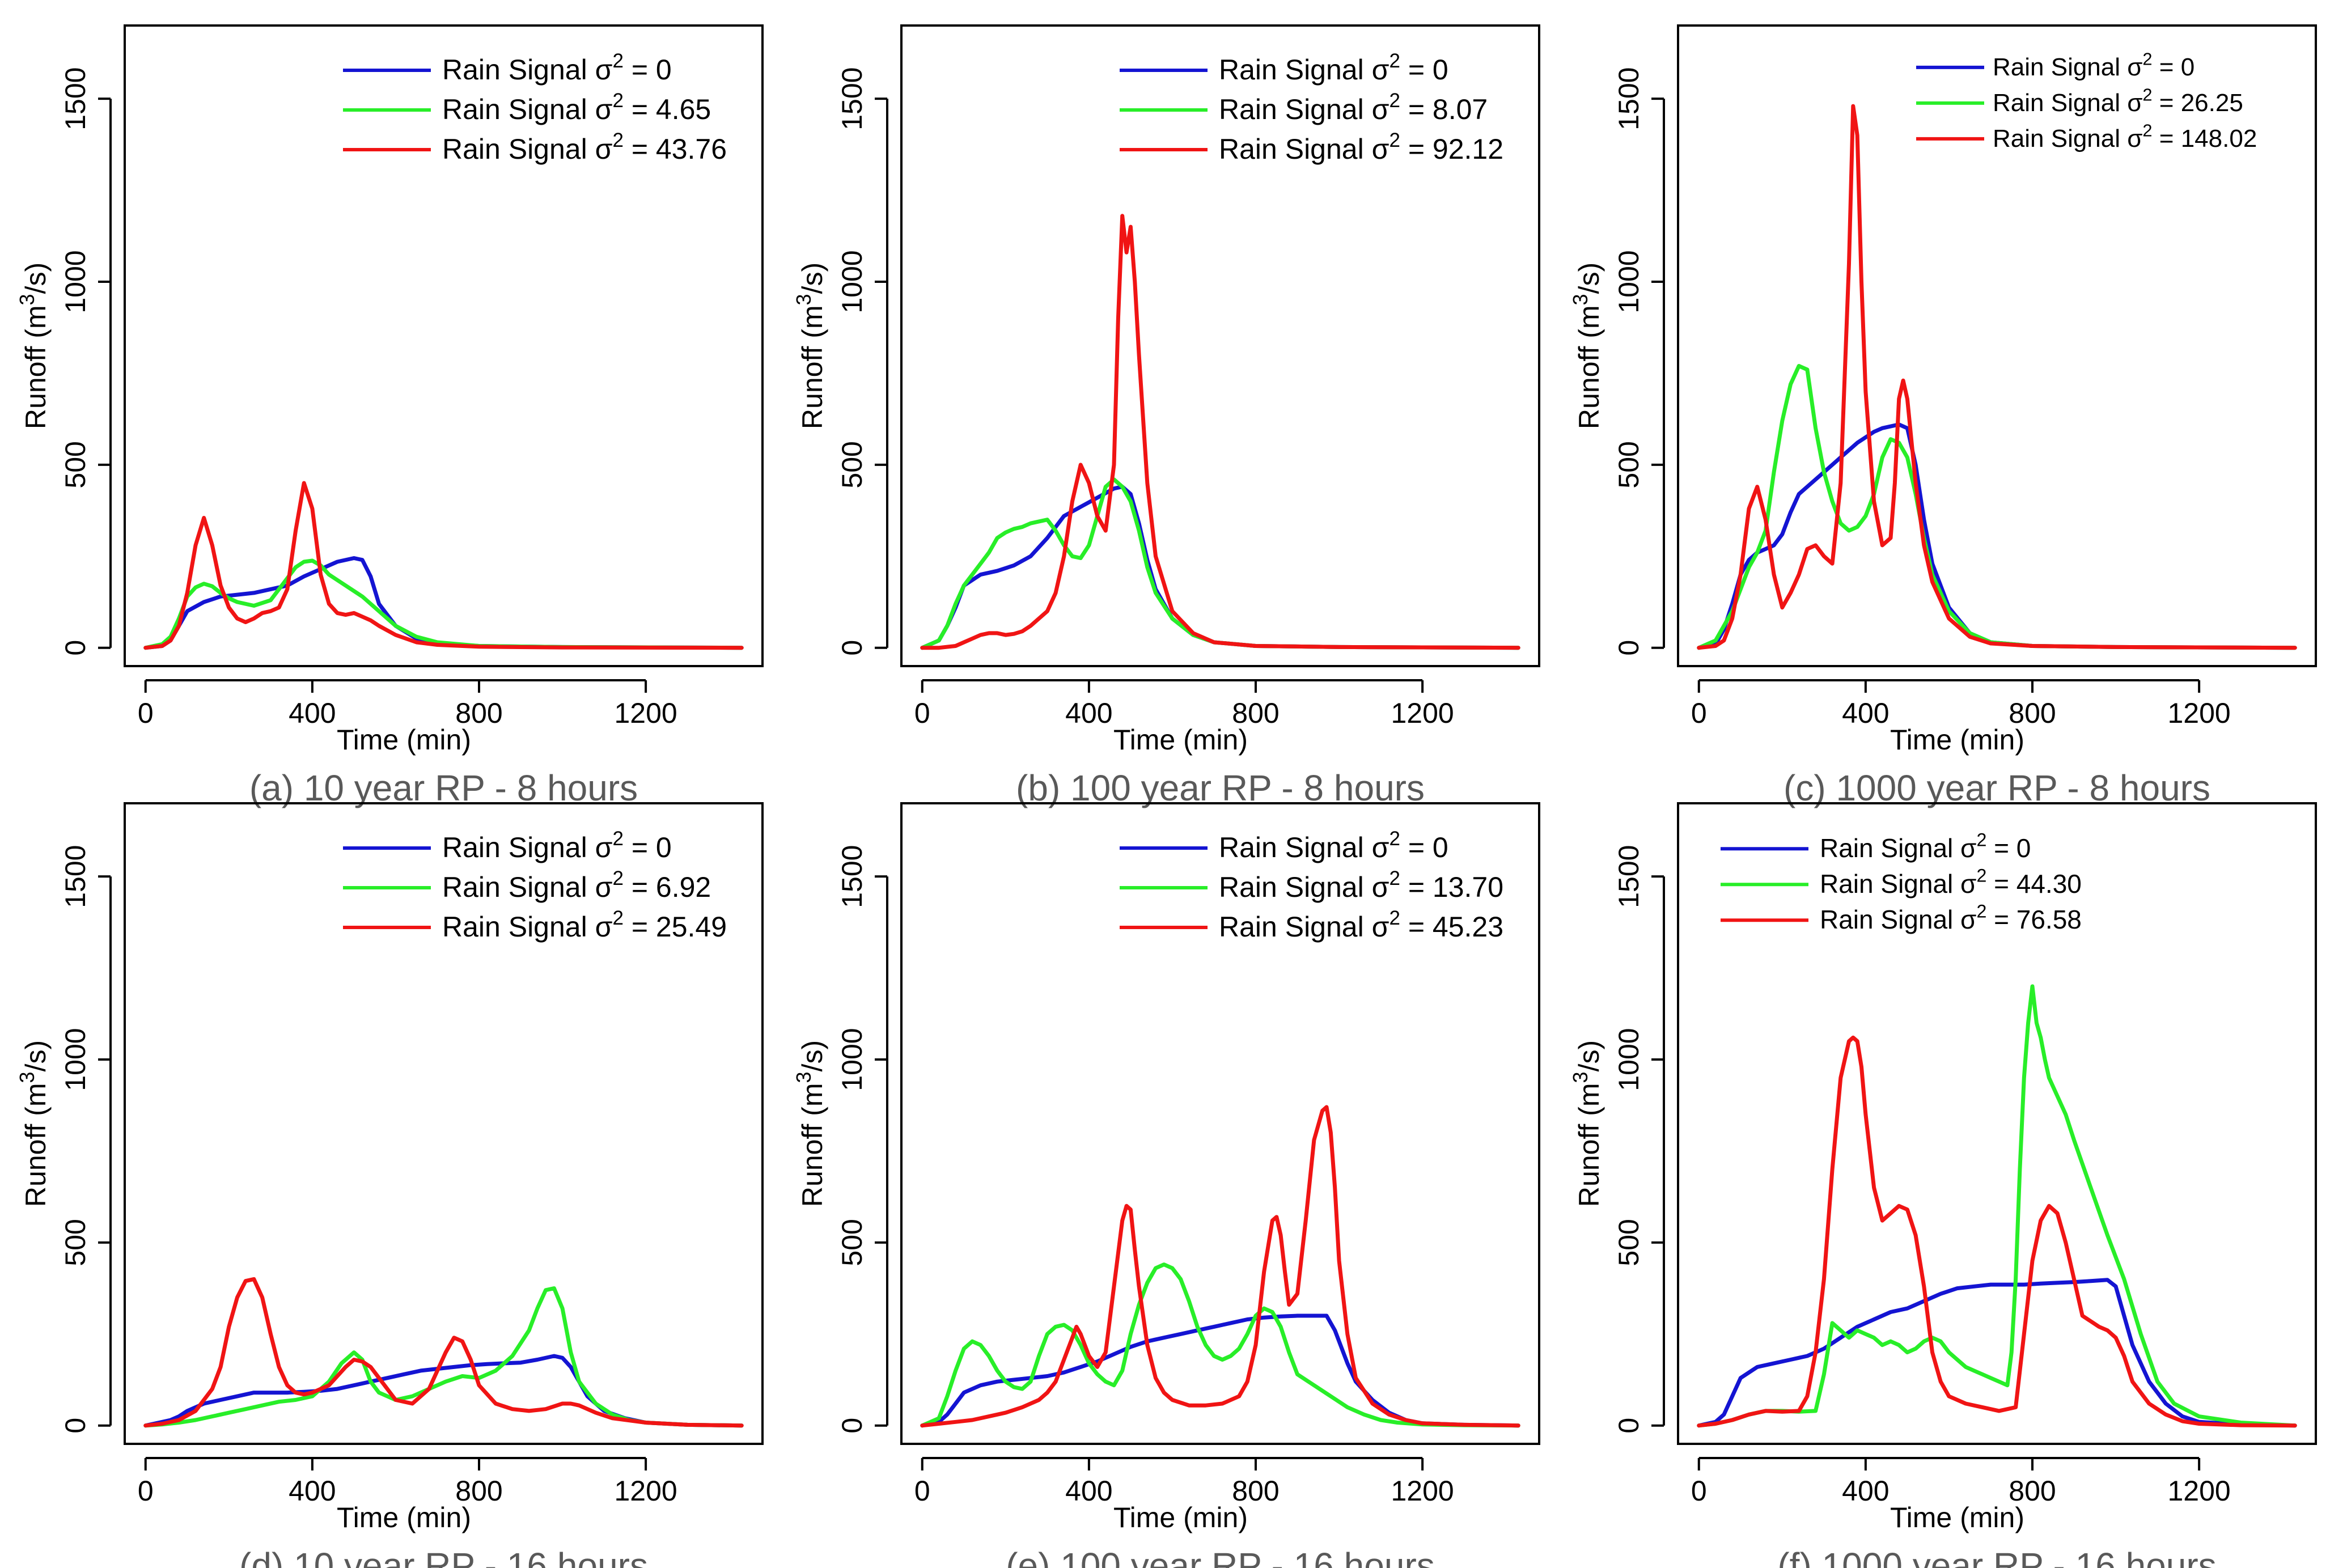 Image resolution: width=2330 pixels, height=1568 pixels. I want to click on legend-entry: Rain Signal σ2 = 76.58, so click(1951, 917).